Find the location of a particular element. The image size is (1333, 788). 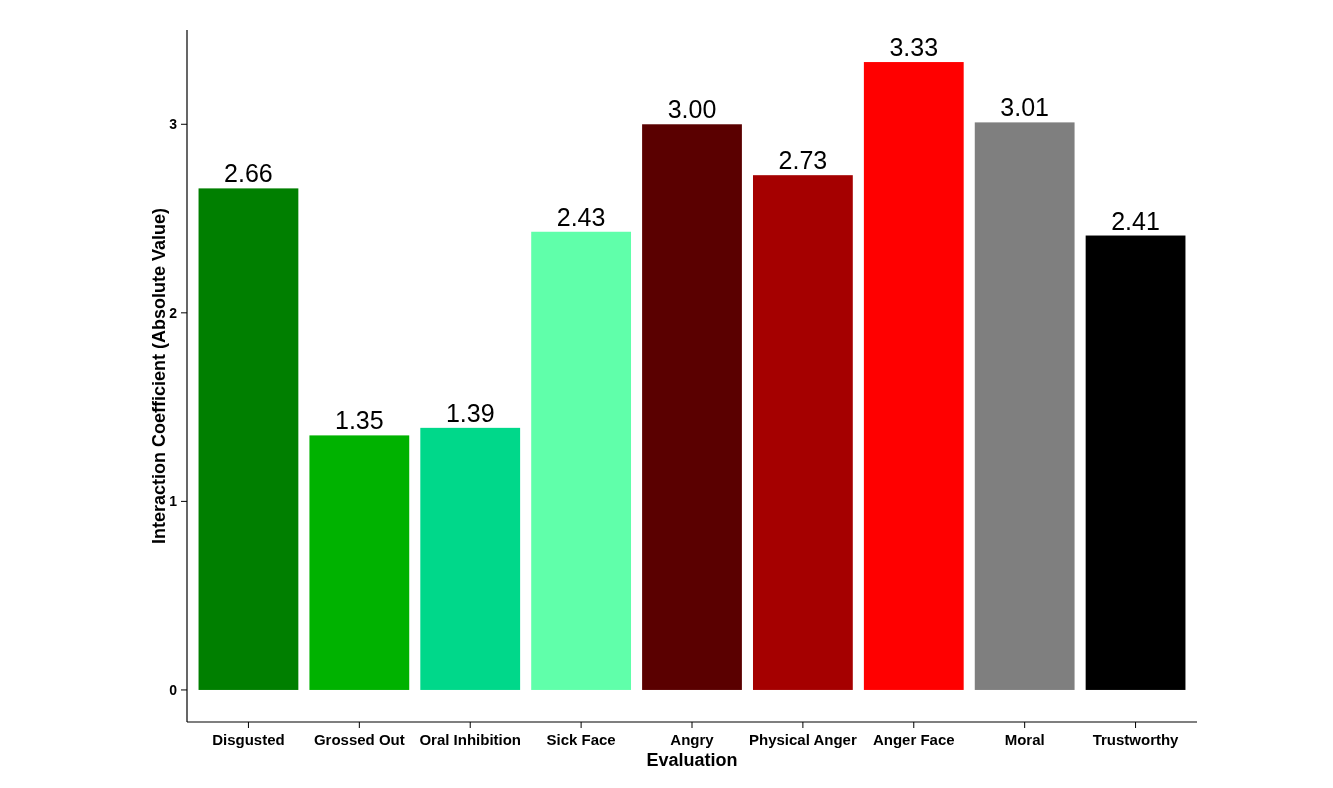

x-tick-label: Sick Face is located at coordinates (581, 739).